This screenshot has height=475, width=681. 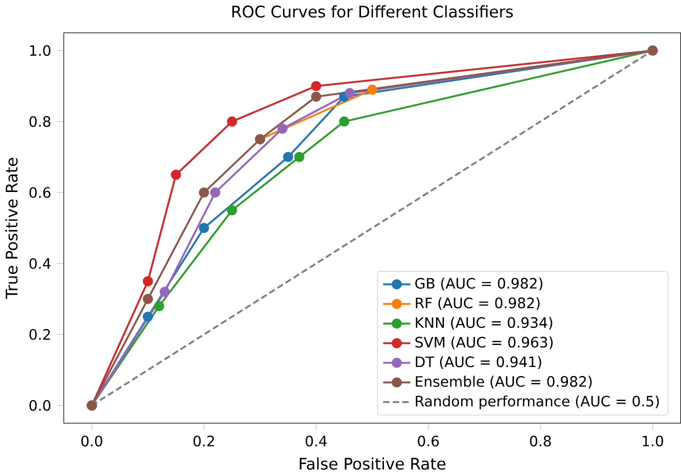 I want to click on x-tick-label: 0.0, so click(x=91, y=441).